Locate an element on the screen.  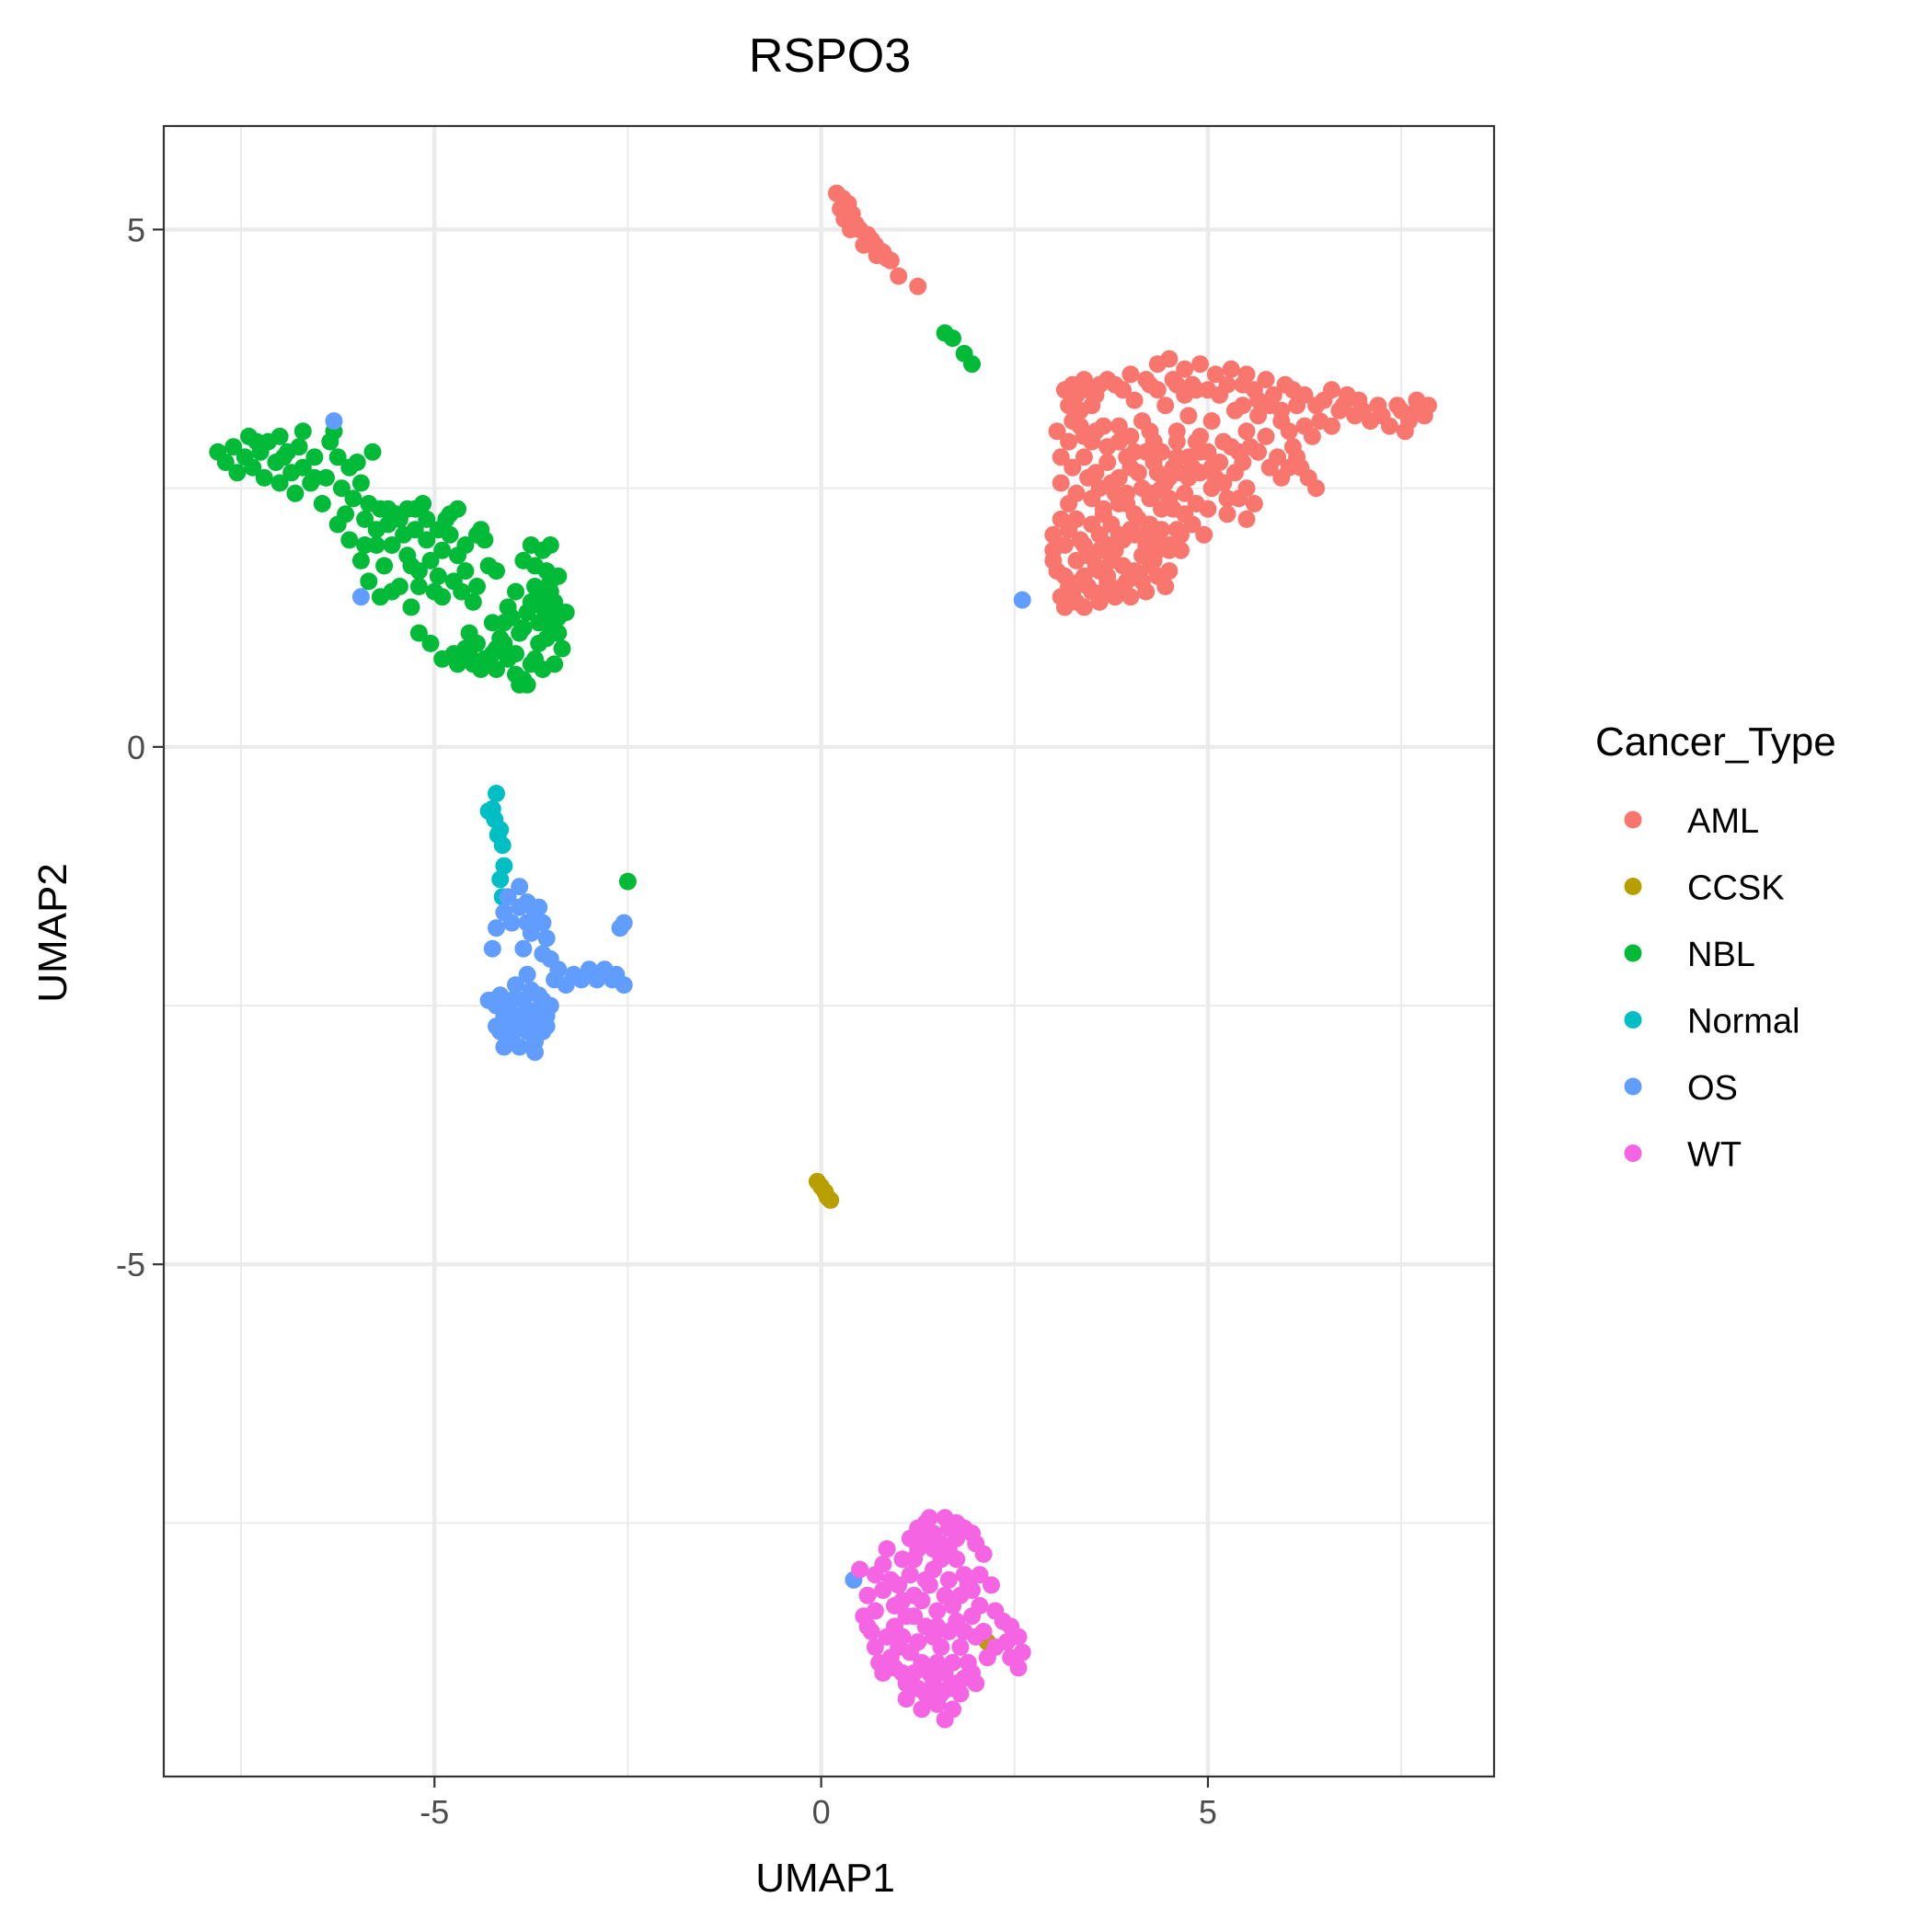
y-tick-label: 5 is located at coordinates (136, 229).